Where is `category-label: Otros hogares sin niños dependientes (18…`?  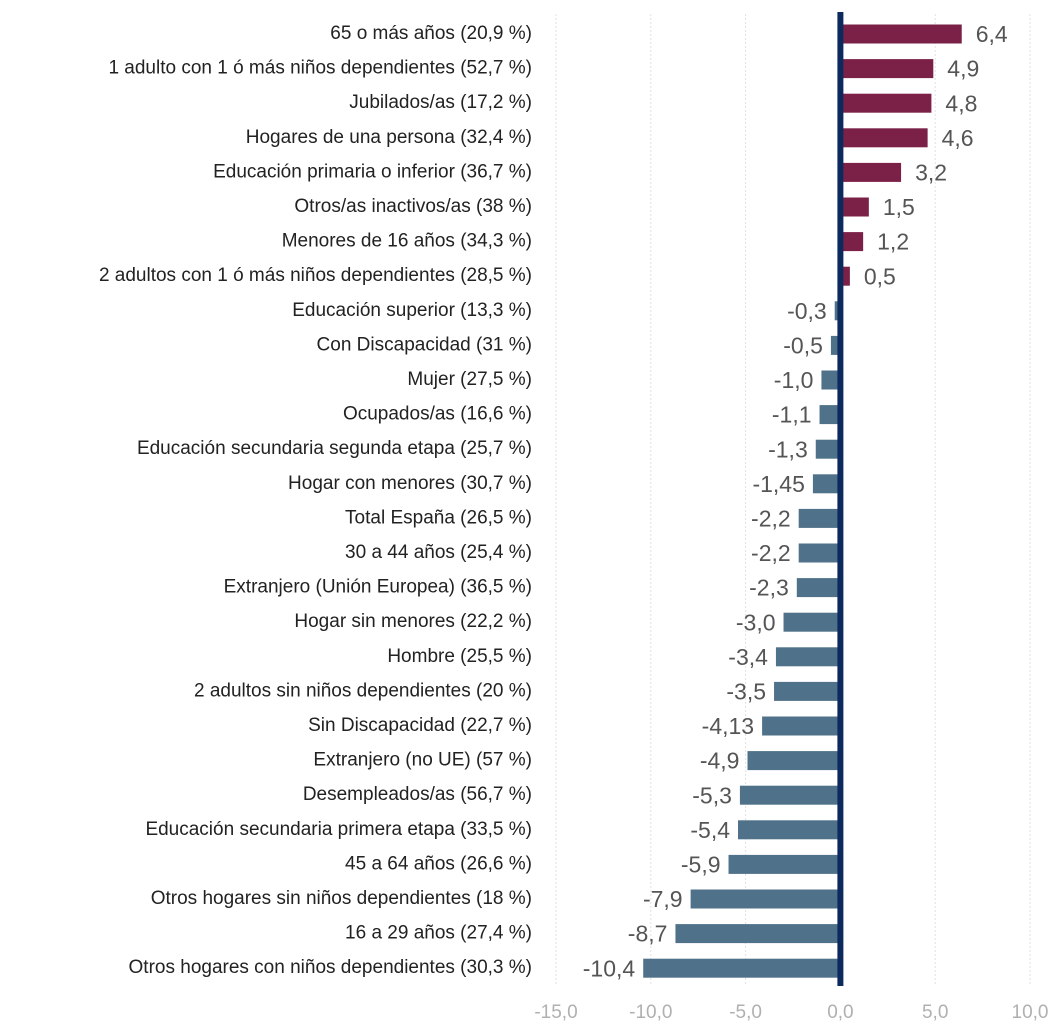 category-label: Otros hogares sin niños dependientes (18… is located at coordinates (341, 898).